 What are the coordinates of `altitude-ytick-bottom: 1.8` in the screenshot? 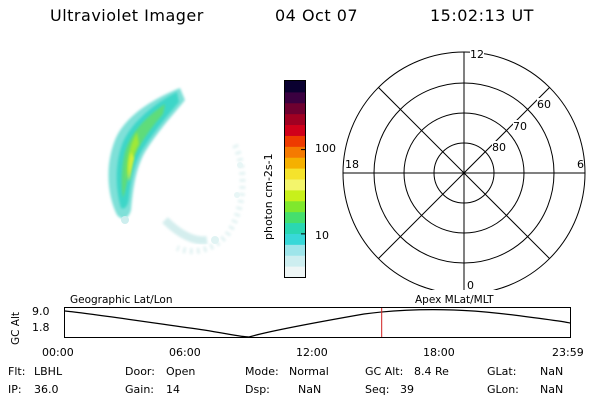 It's located at (41, 327).